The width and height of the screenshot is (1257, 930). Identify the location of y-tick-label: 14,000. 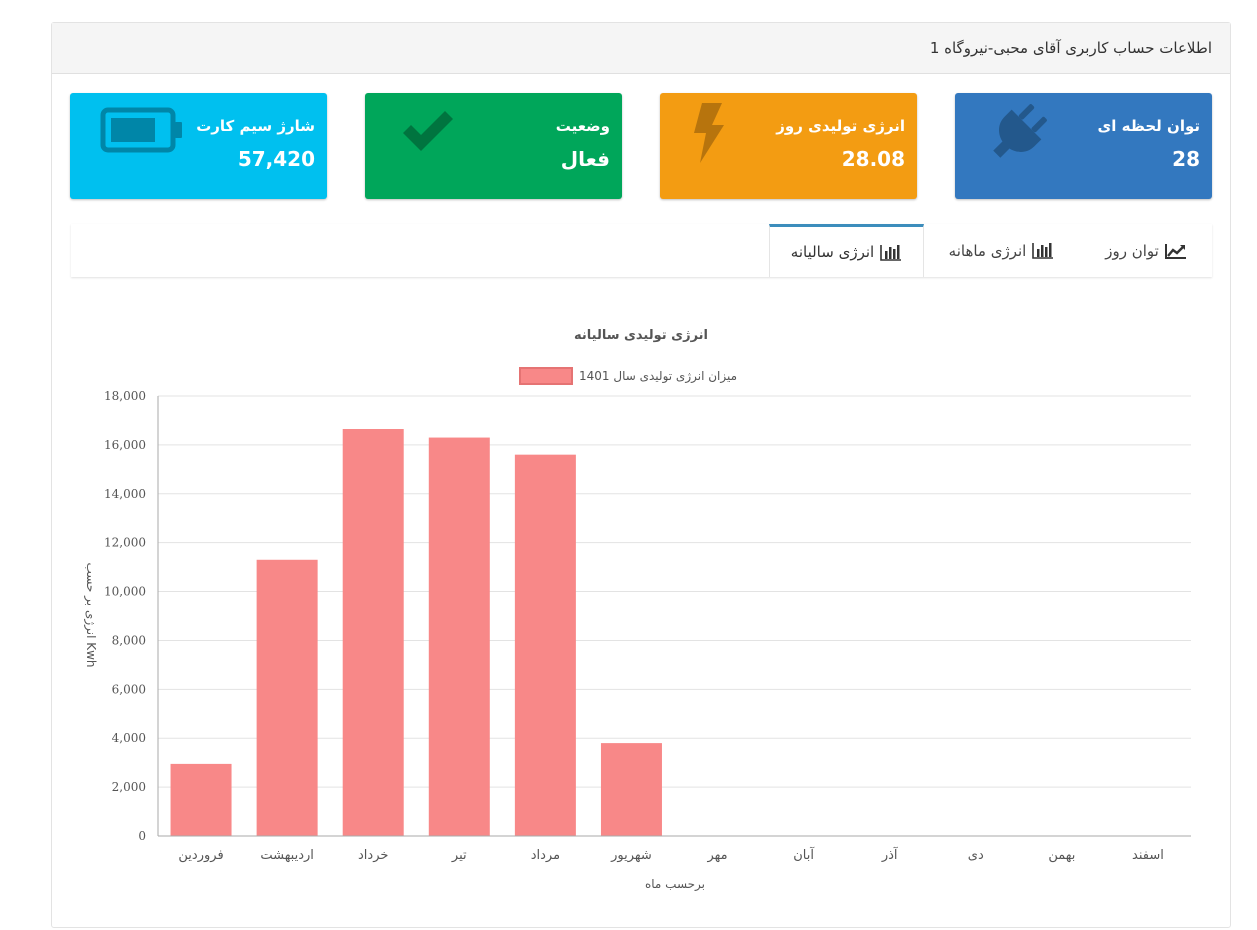
(125, 494).